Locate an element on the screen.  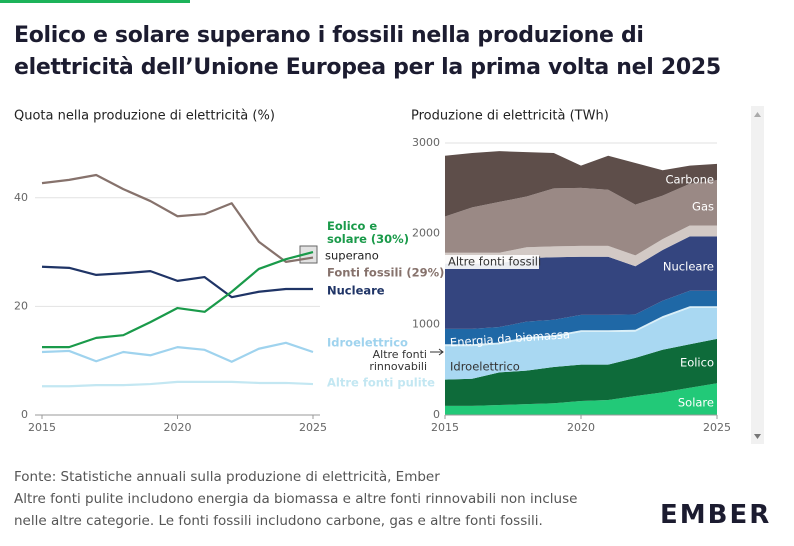
label-arrow is located at coordinates (437, 352).